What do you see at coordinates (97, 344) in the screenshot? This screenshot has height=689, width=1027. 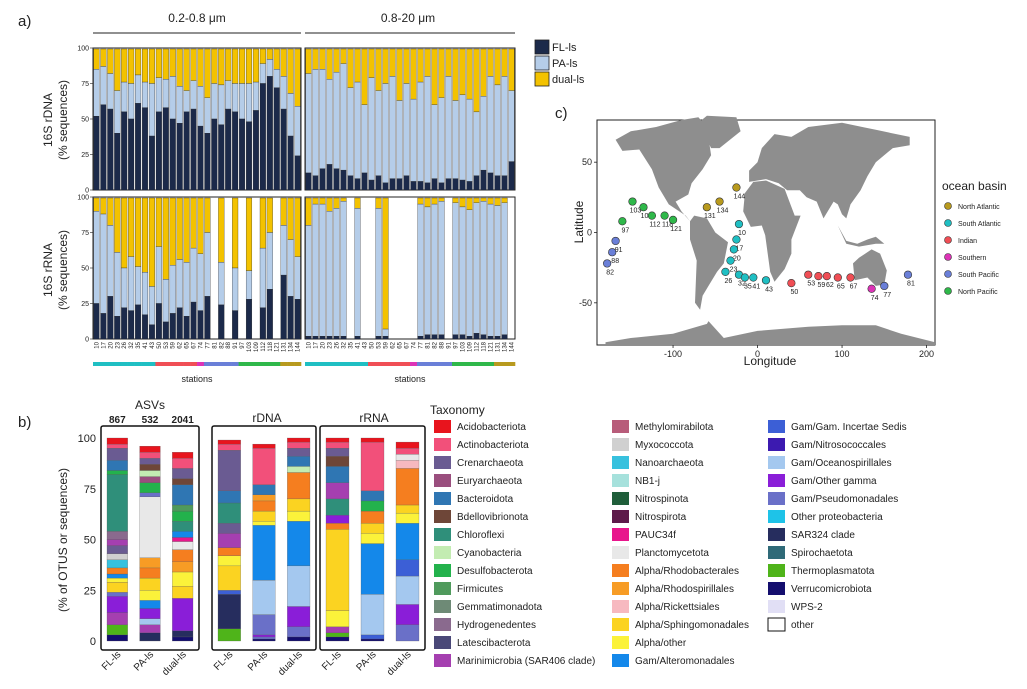 I see `station-tick-label: 10` at bounding box center [97, 344].